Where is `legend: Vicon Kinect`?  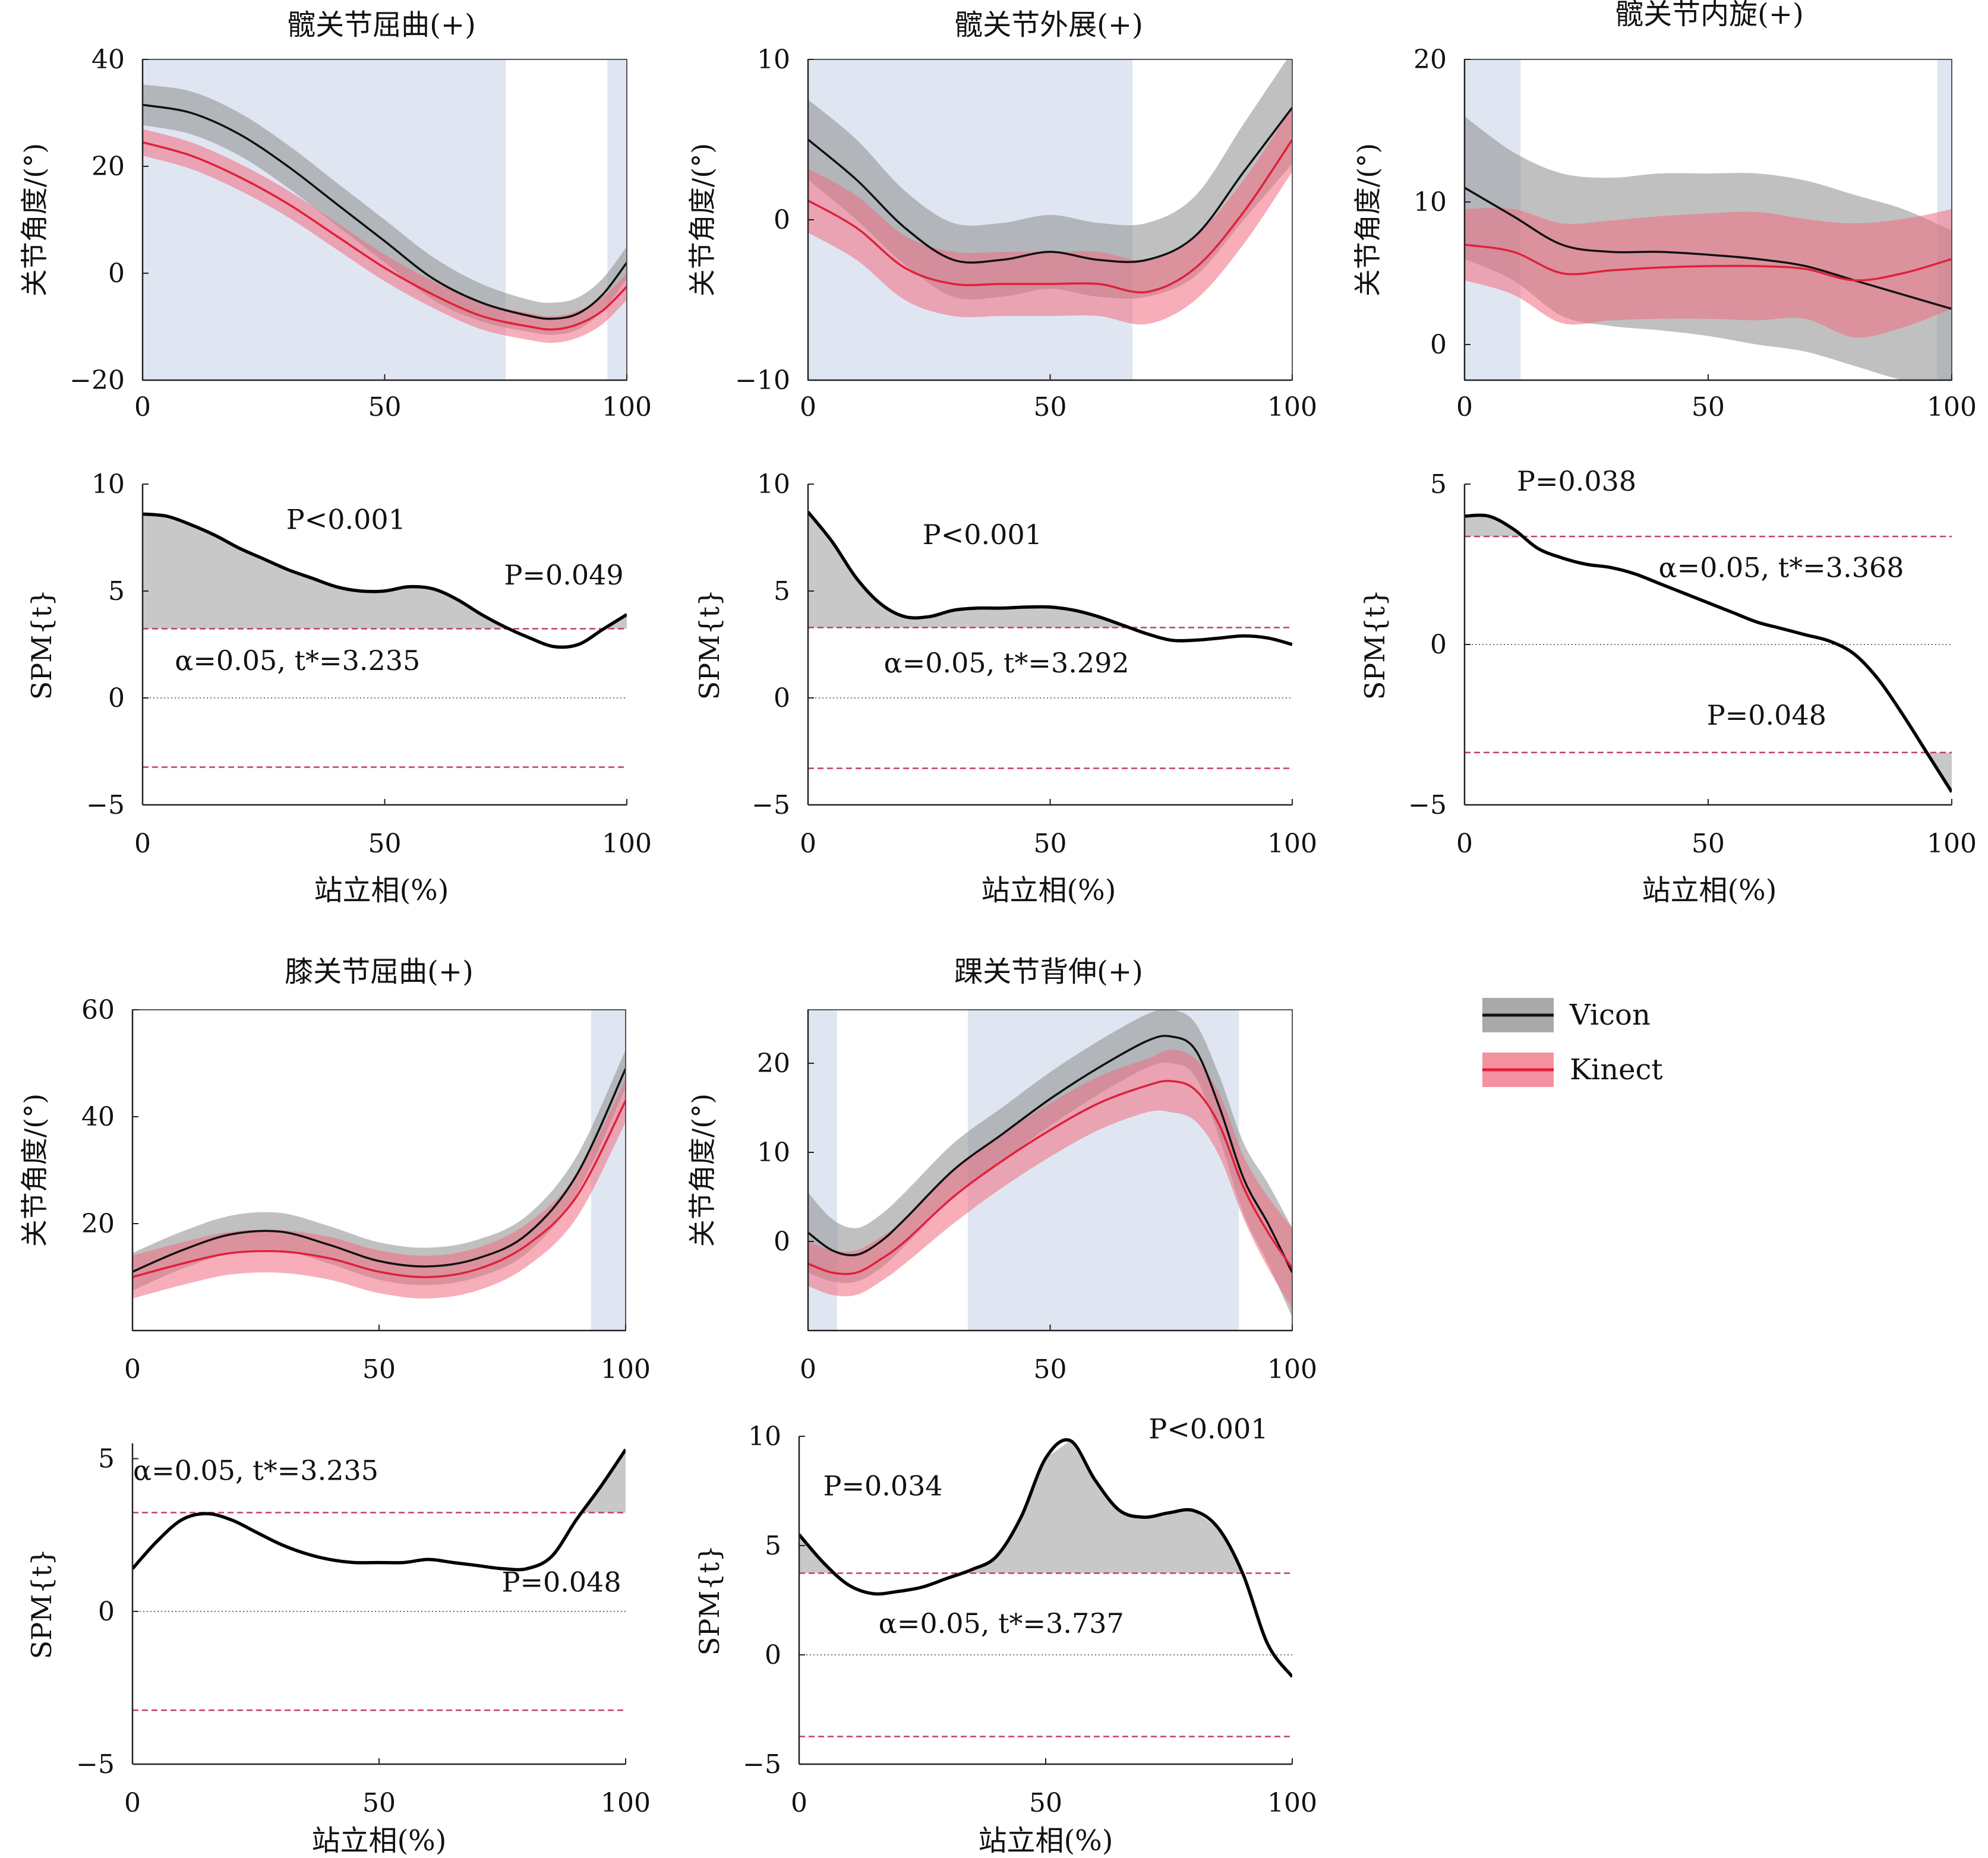 legend: Vicon Kinect is located at coordinates (1572, 1042).